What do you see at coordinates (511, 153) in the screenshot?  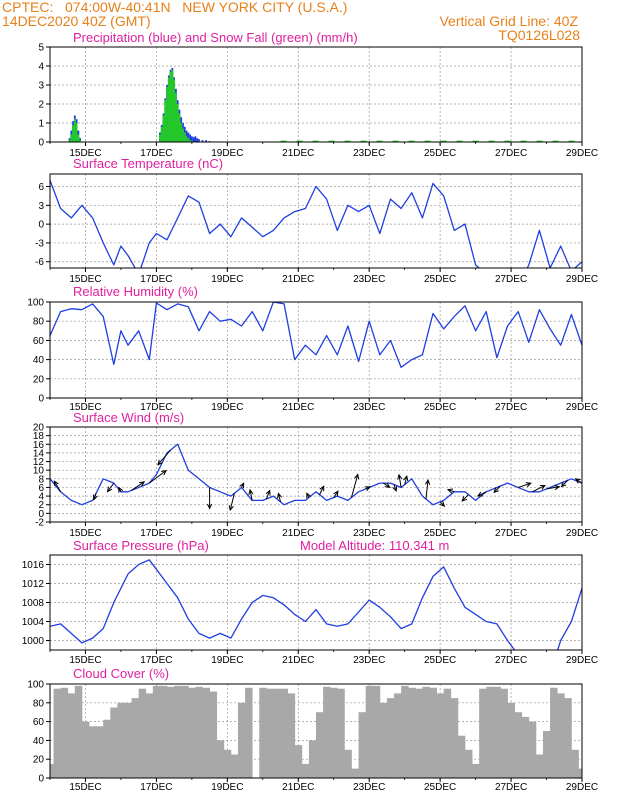 I see `precip-xtick-label: 27DEC` at bounding box center [511, 153].